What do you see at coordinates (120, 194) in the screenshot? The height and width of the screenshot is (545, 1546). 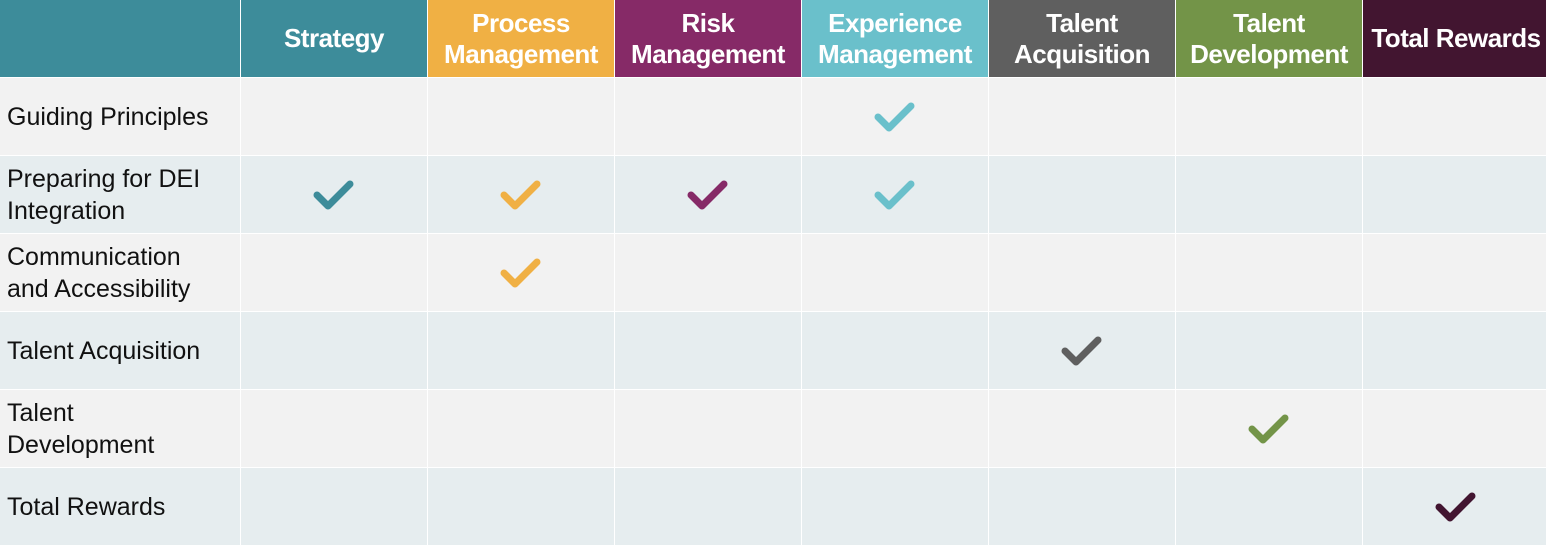 I see `row-label: Preparing for DEI Integration` at bounding box center [120, 194].